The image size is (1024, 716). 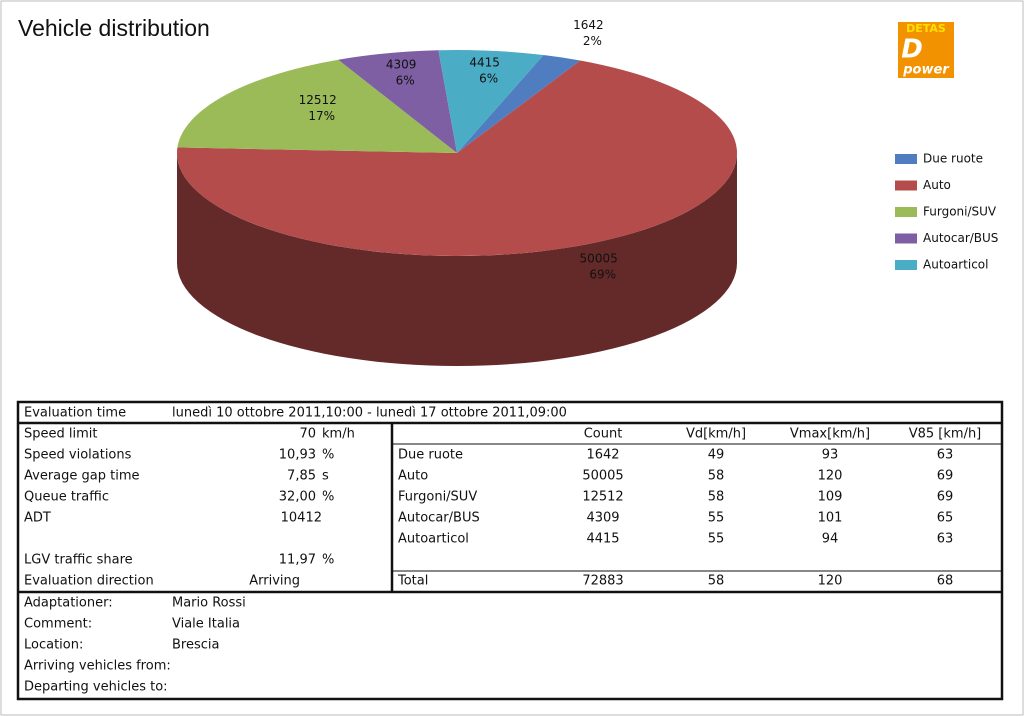 I want to click on param-label: Queue traffic, so click(x=66, y=497).